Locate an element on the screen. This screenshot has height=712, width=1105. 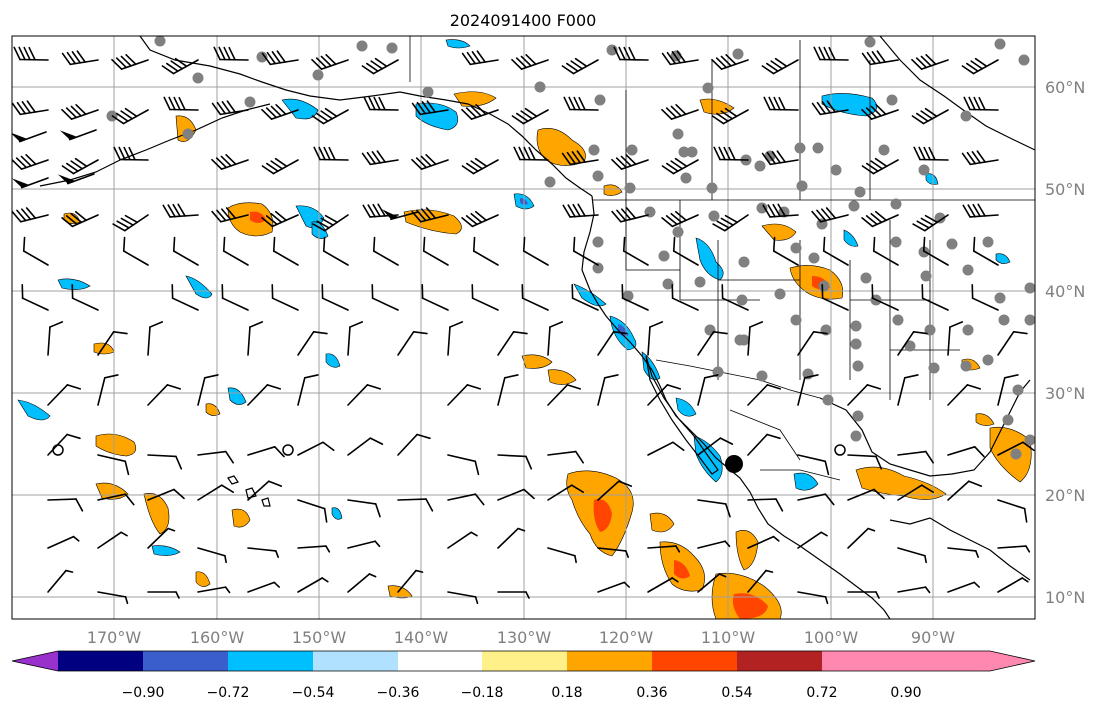
colorbar-tick-label: 0.54 is located at coordinates (736, 693).